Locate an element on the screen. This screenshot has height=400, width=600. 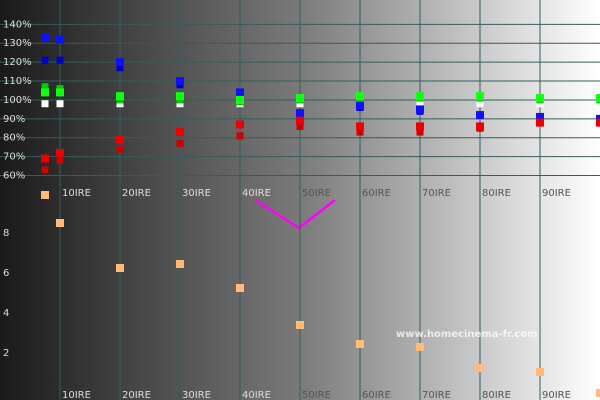
y-tick-label: 4 is located at coordinates (6, 313).